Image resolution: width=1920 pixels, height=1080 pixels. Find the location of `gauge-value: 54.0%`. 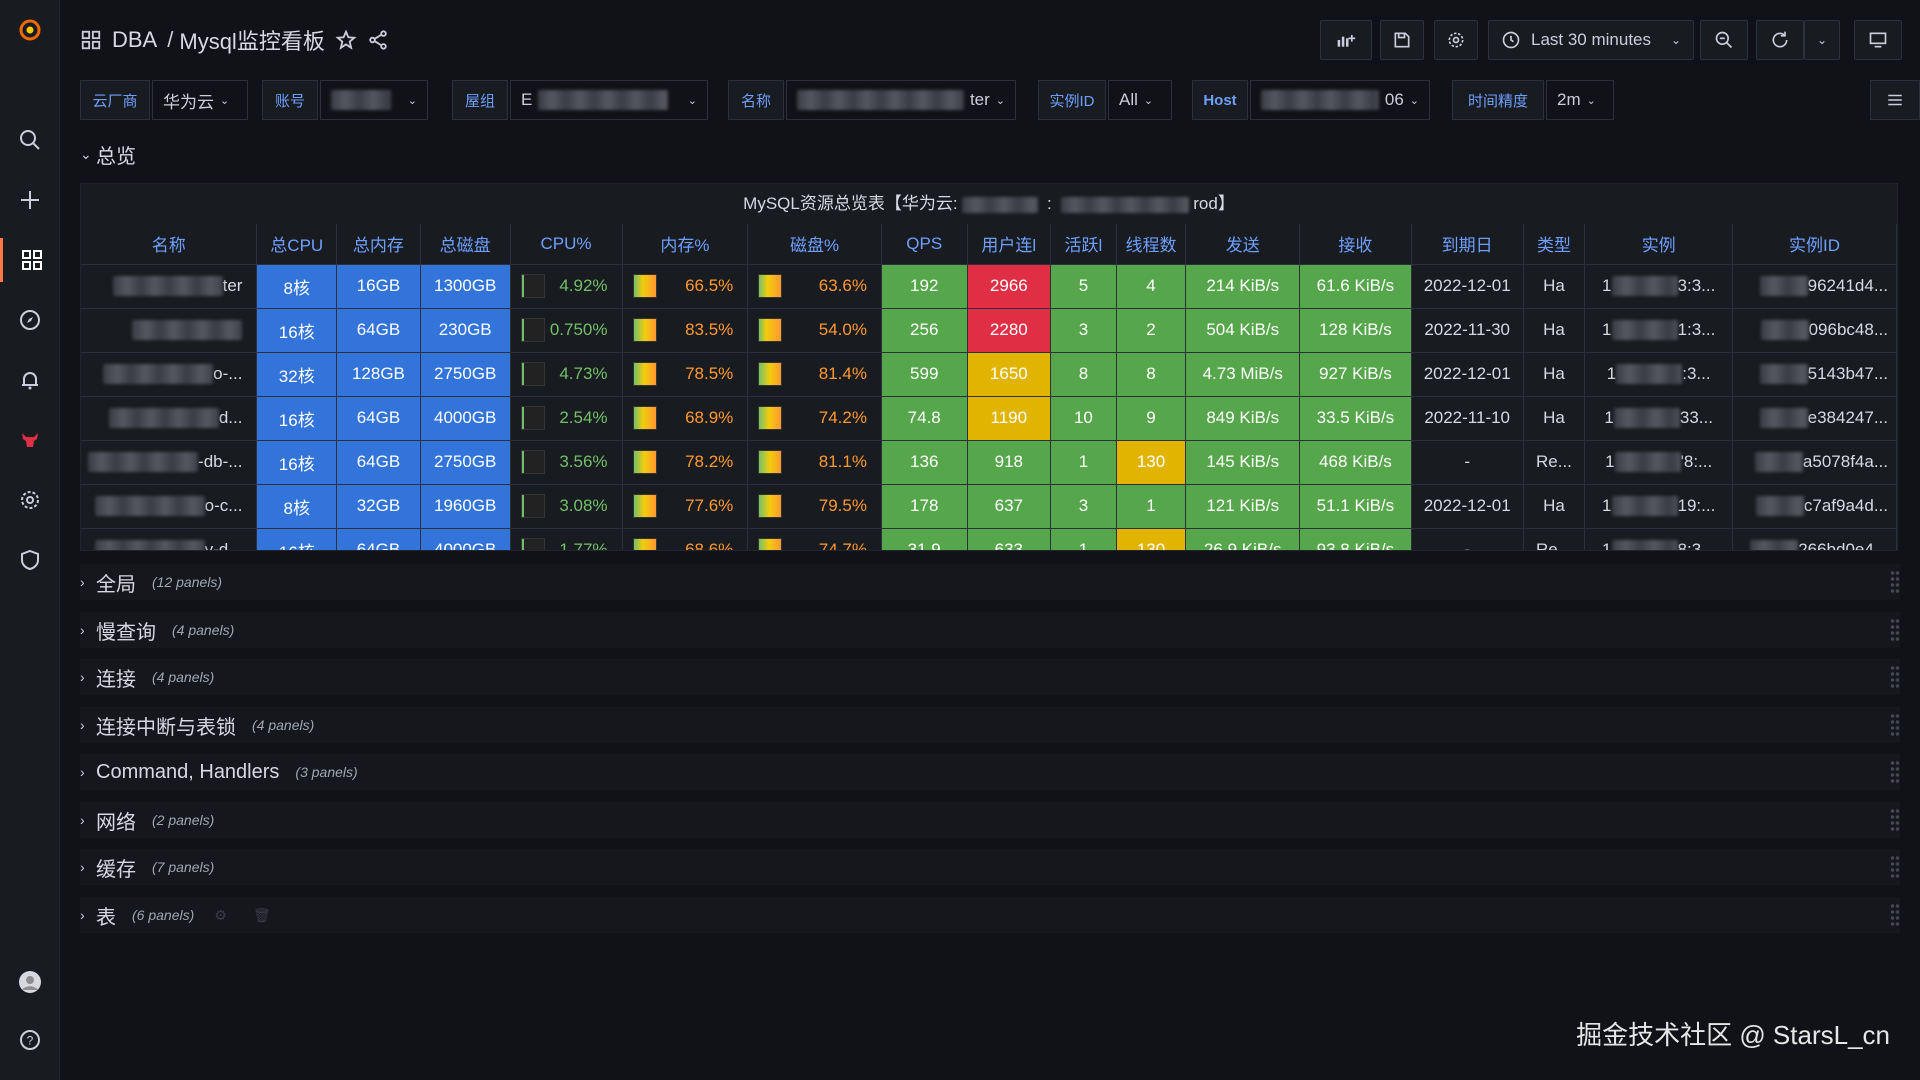

gauge-value: 54.0% is located at coordinates (842, 329).